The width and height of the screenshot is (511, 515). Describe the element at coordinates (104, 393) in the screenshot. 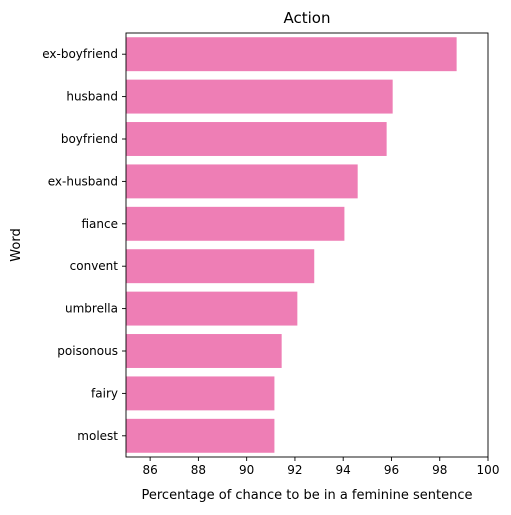

I see `y-tick-label: fairy` at that location.